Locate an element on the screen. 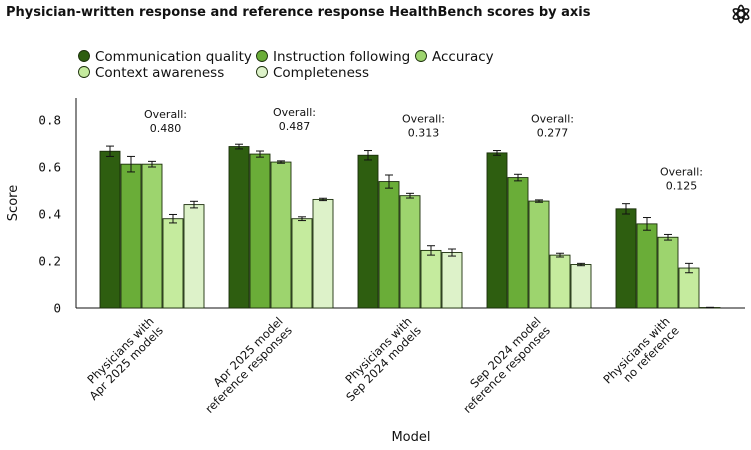  overall-label-0: Overall: is located at coordinates (165, 114).